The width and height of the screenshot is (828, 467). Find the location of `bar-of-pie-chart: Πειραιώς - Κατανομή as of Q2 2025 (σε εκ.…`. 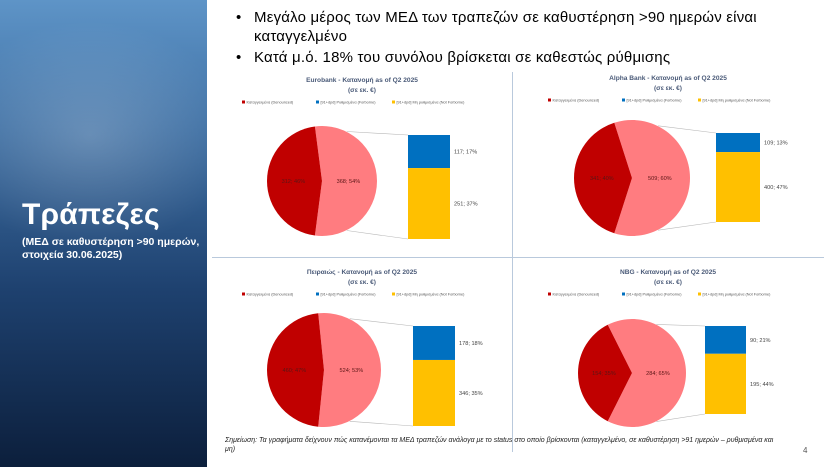

bar-of-pie-chart: Πειραιώς - Κατανομή as of Q2 2025 (σε εκ.… is located at coordinates (362, 348).